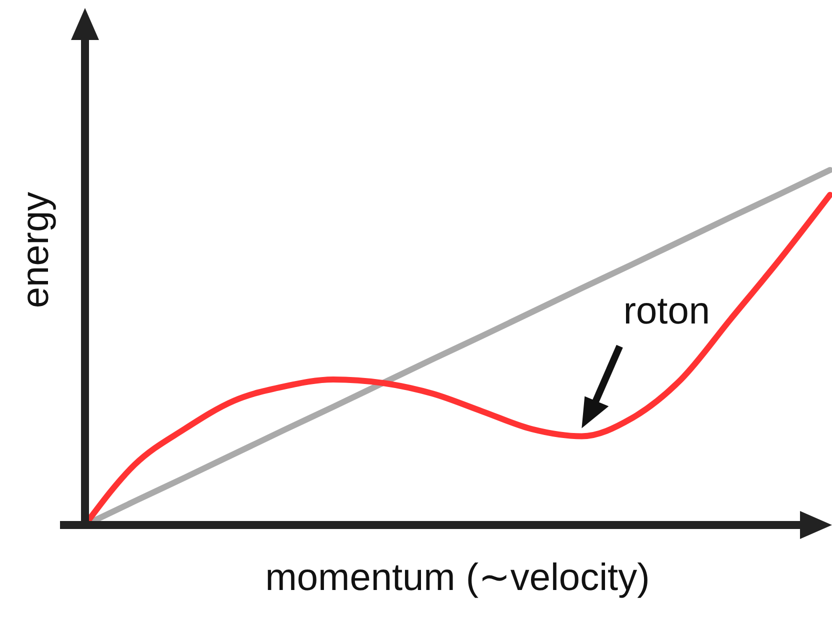 This screenshot has height=621, width=832. I want to click on x-axis-title: momentum (∼velocity), so click(457, 578).